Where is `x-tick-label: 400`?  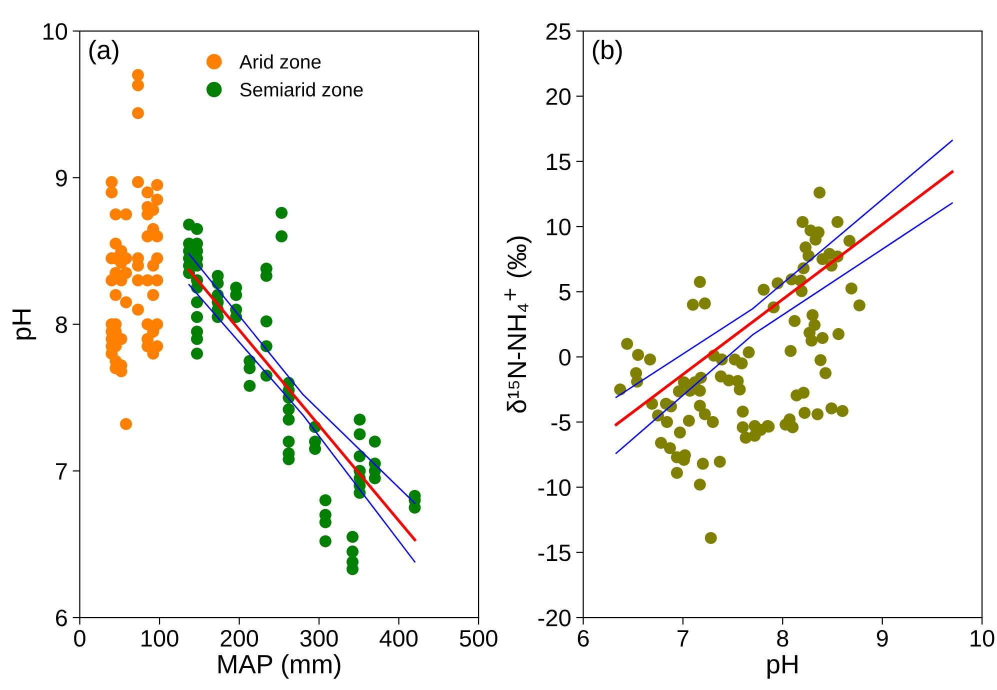 x-tick-label: 400 is located at coordinates (399, 638).